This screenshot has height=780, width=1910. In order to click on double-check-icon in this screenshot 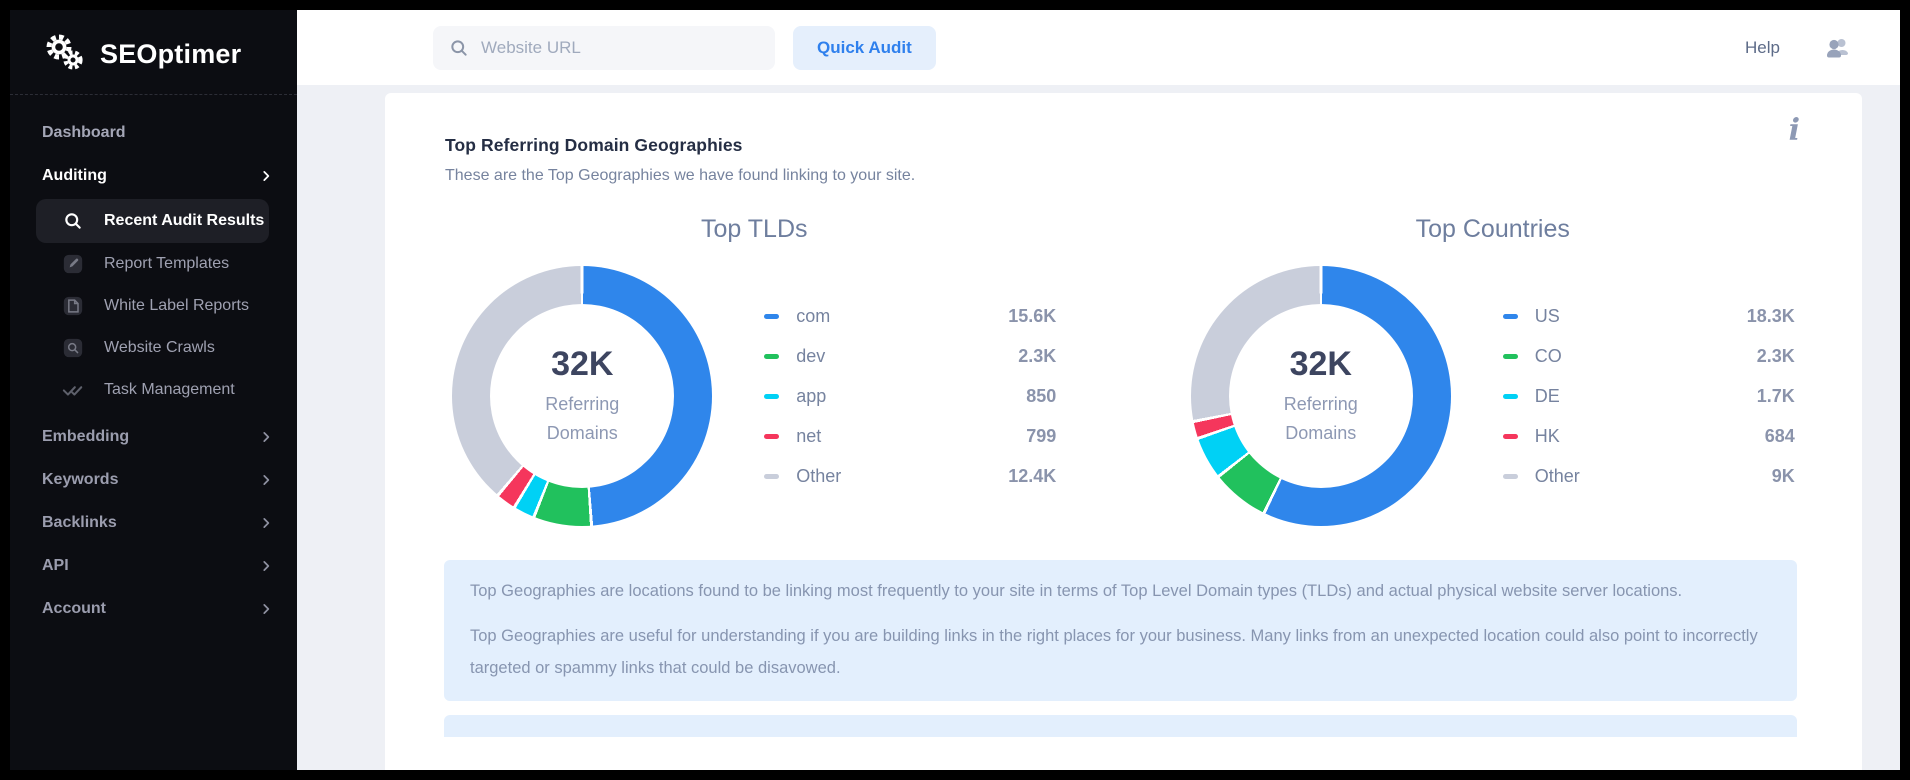, I will do `click(73, 390)`.